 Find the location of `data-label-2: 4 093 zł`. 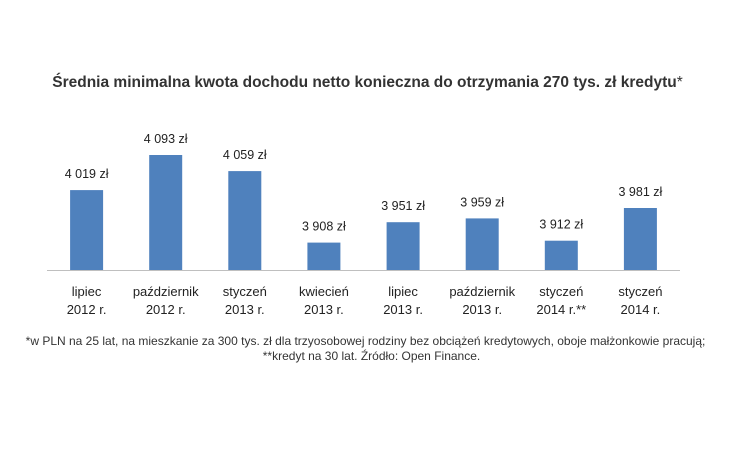

data-label-2: 4 093 zł is located at coordinates (166, 139).